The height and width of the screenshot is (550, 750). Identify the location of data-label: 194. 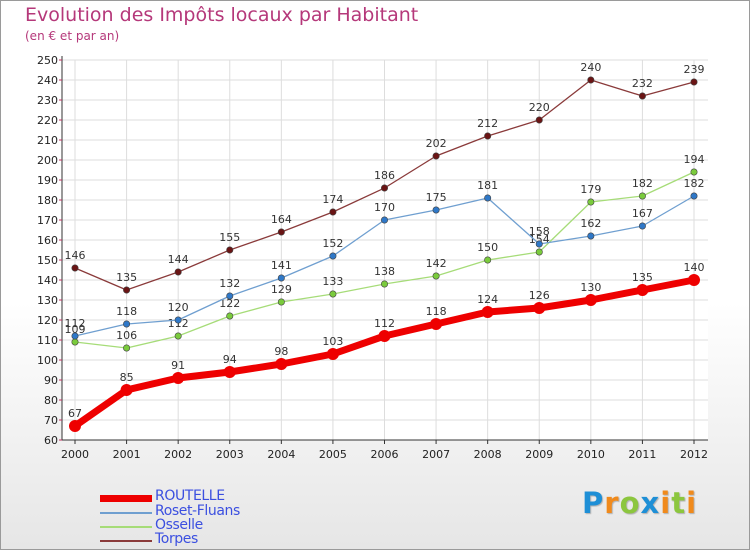
(694, 159).